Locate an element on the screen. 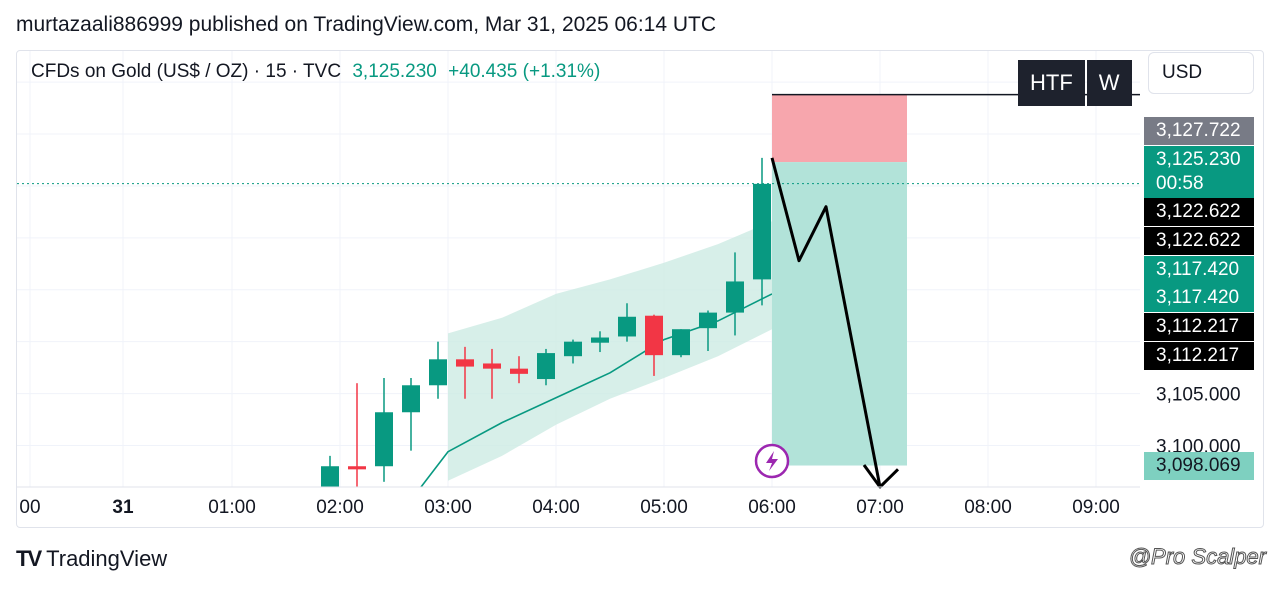  time-tick-label: 31 is located at coordinates (123, 507).